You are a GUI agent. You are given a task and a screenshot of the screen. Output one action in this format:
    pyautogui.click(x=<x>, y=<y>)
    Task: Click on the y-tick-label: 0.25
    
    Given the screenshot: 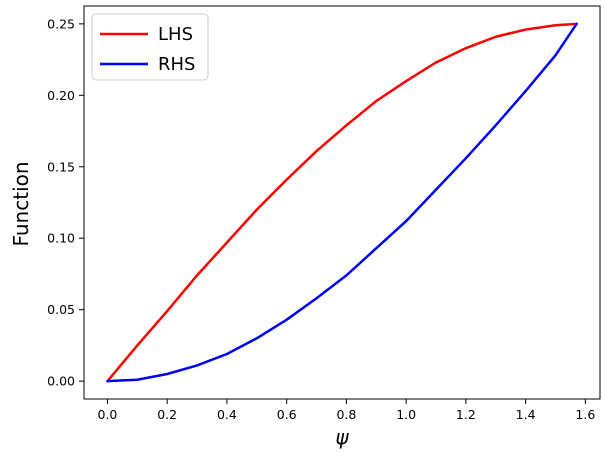 What is the action you would take?
    pyautogui.click(x=61, y=23)
    